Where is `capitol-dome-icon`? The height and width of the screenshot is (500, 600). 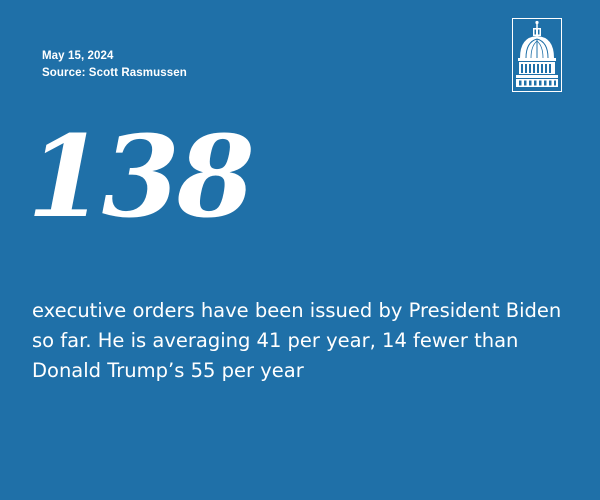
capitol-dome-icon is located at coordinates (537, 55).